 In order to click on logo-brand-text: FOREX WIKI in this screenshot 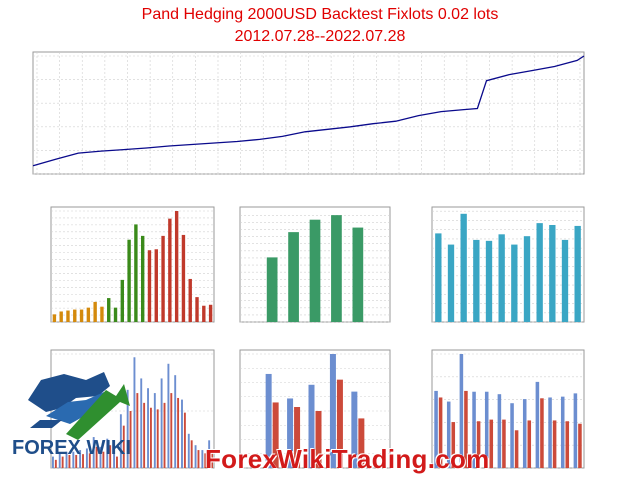, I will do `click(71, 448)`.